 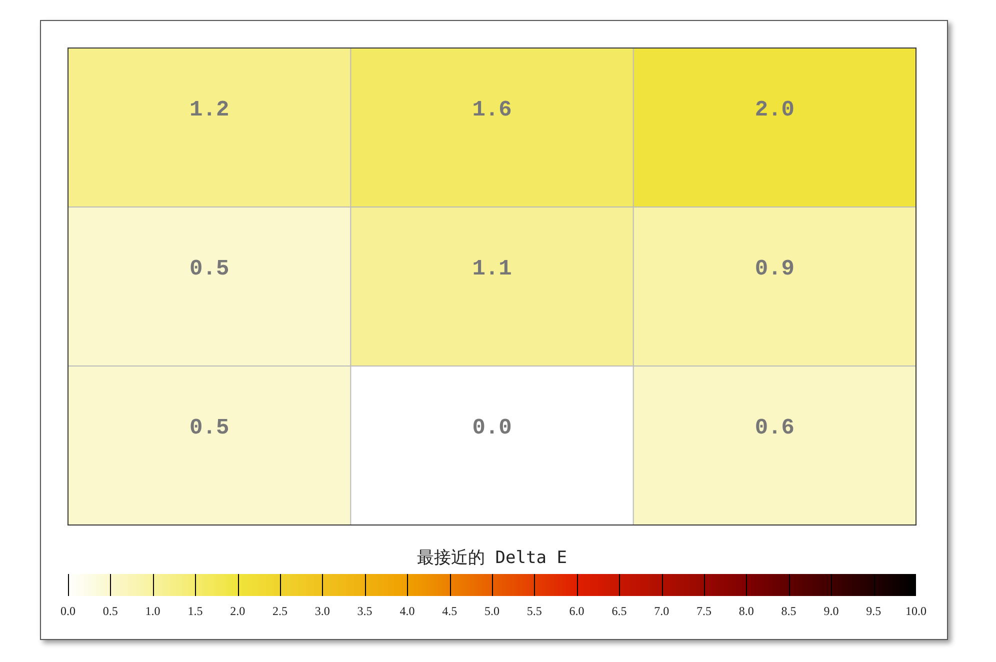 I want to click on color-bar-title: 最接近的 Delta E, so click(x=492, y=558).